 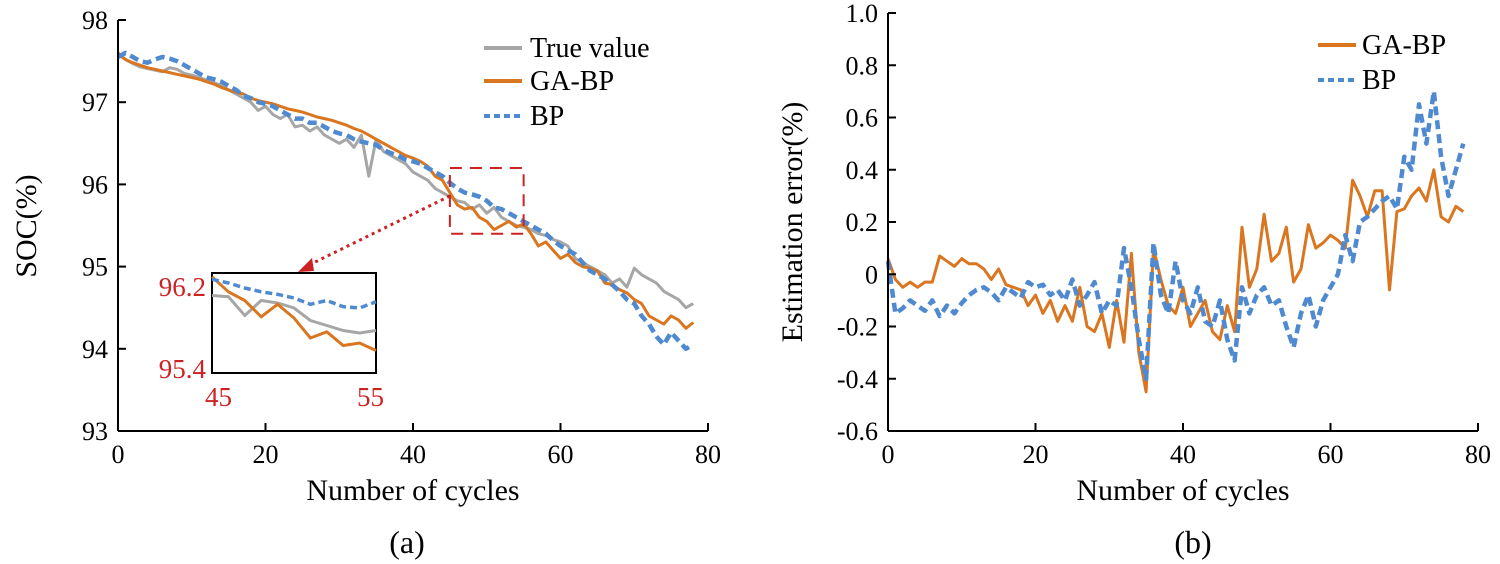 What do you see at coordinates (486, 200) in the screenshot?
I see `zoom-box` at bounding box center [486, 200].